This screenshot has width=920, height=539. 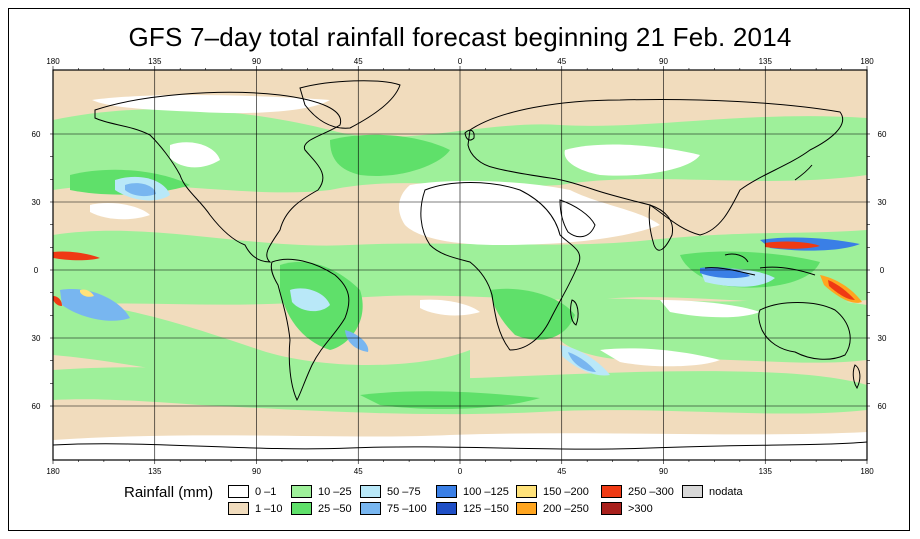 I want to click on legend-item: 250 –300, so click(x=637, y=491).